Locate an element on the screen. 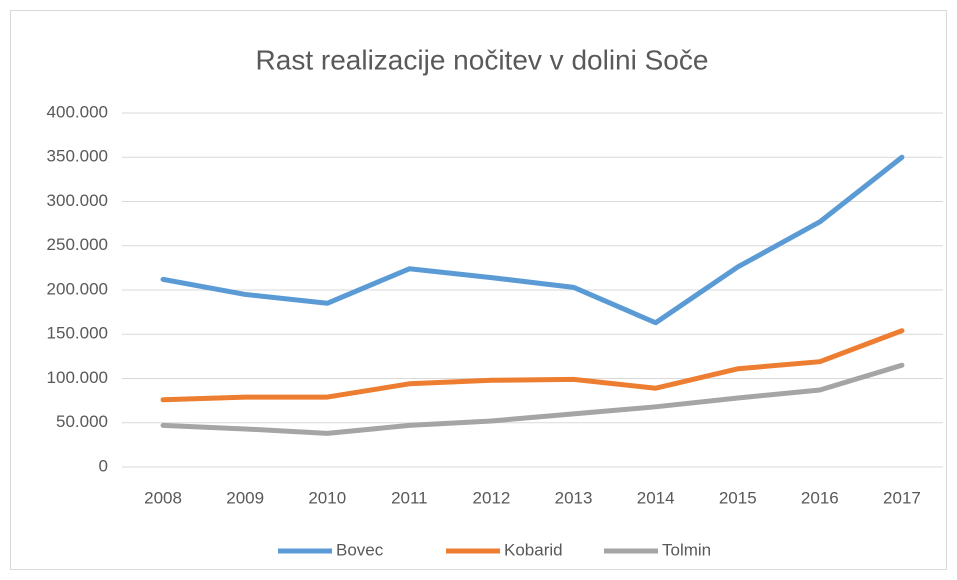 This screenshot has height=580, width=957. x-tick-label: 2017 is located at coordinates (902, 497).